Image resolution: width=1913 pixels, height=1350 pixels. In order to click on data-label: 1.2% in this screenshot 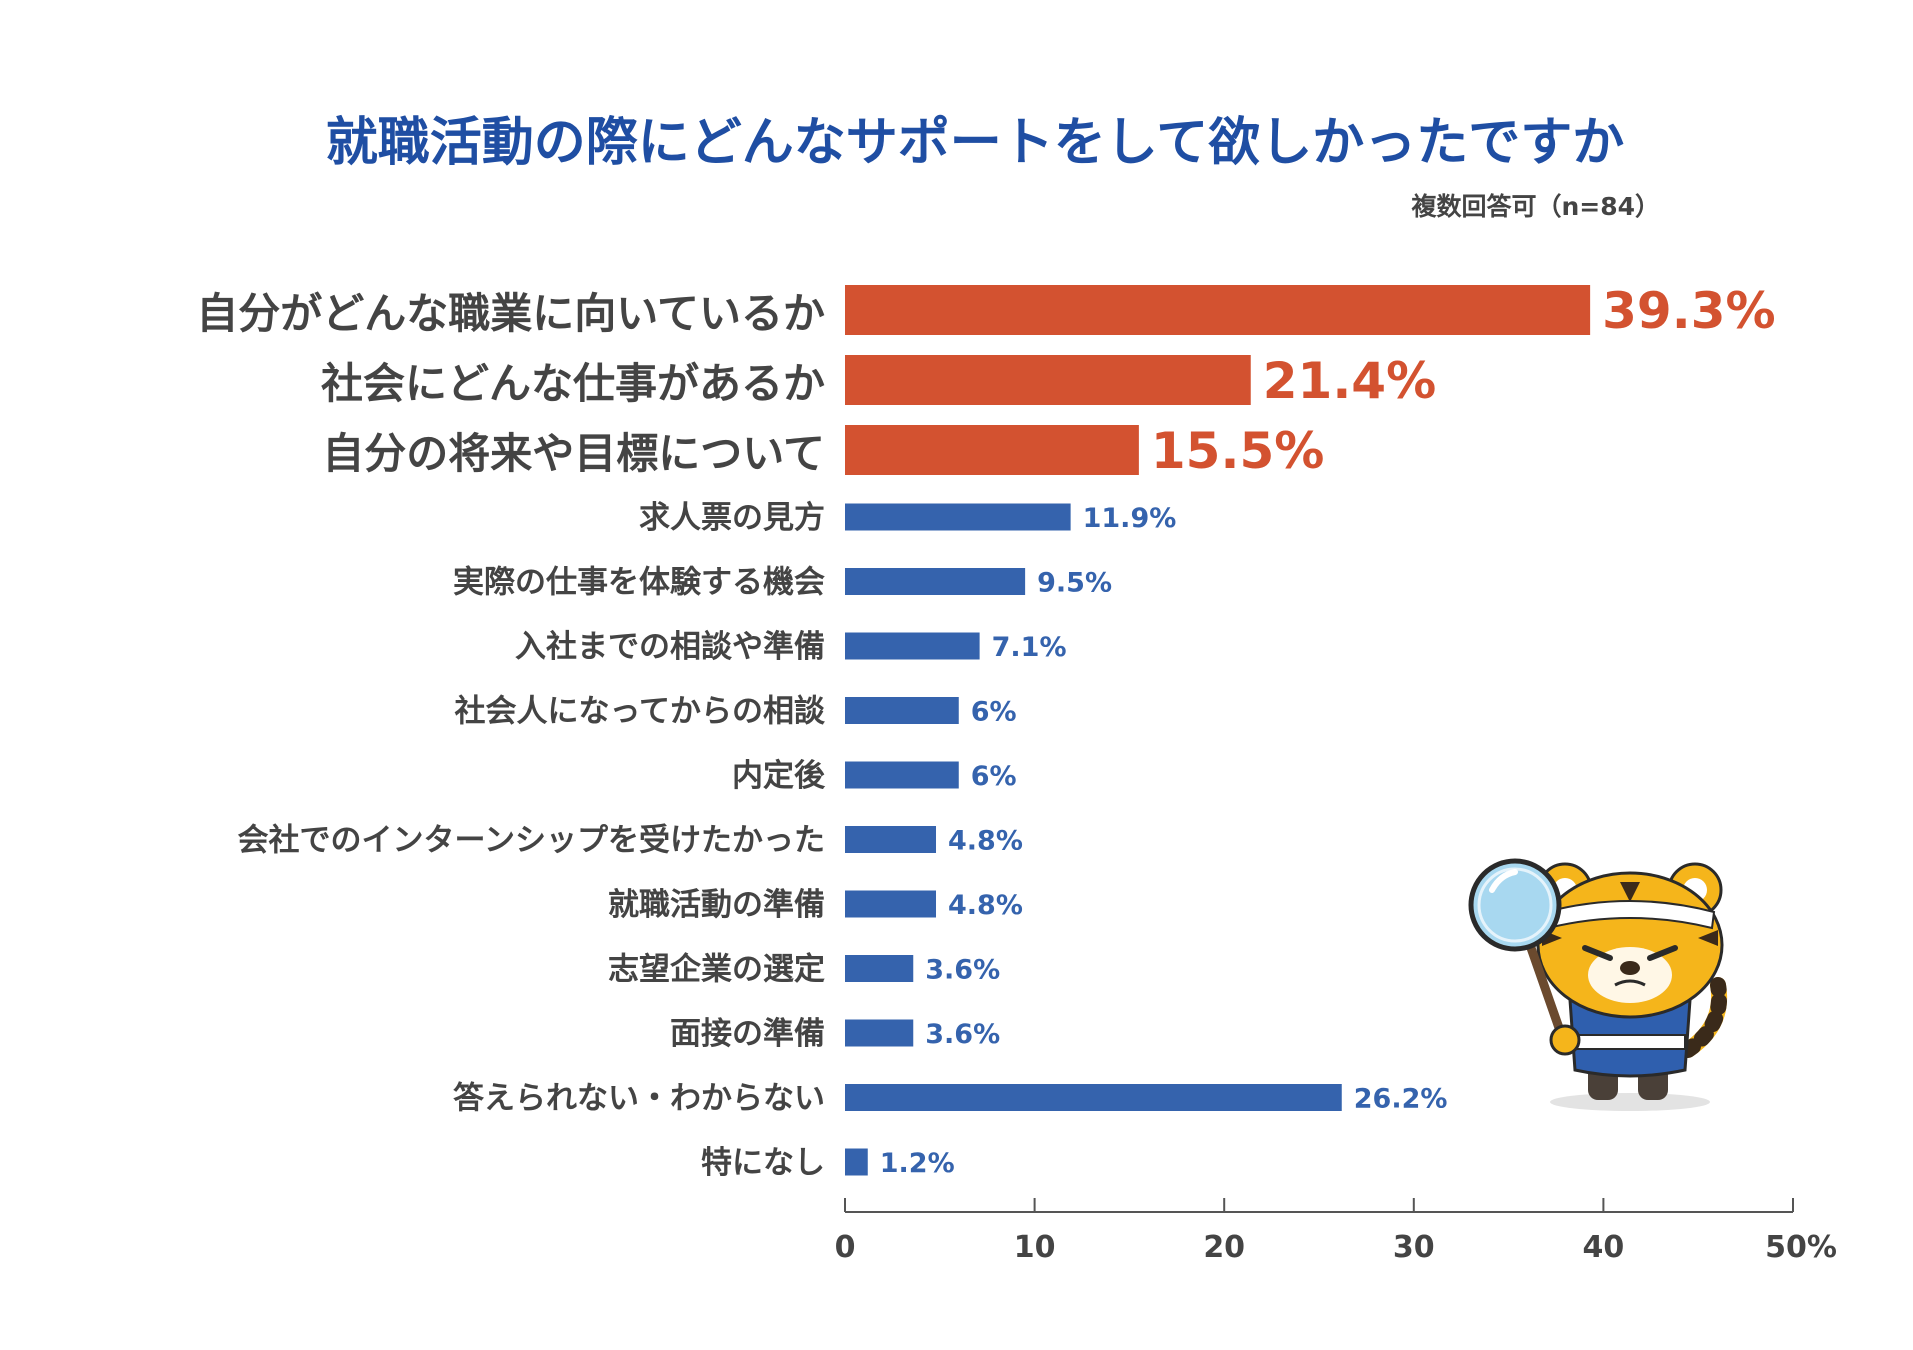, I will do `click(917, 1163)`.